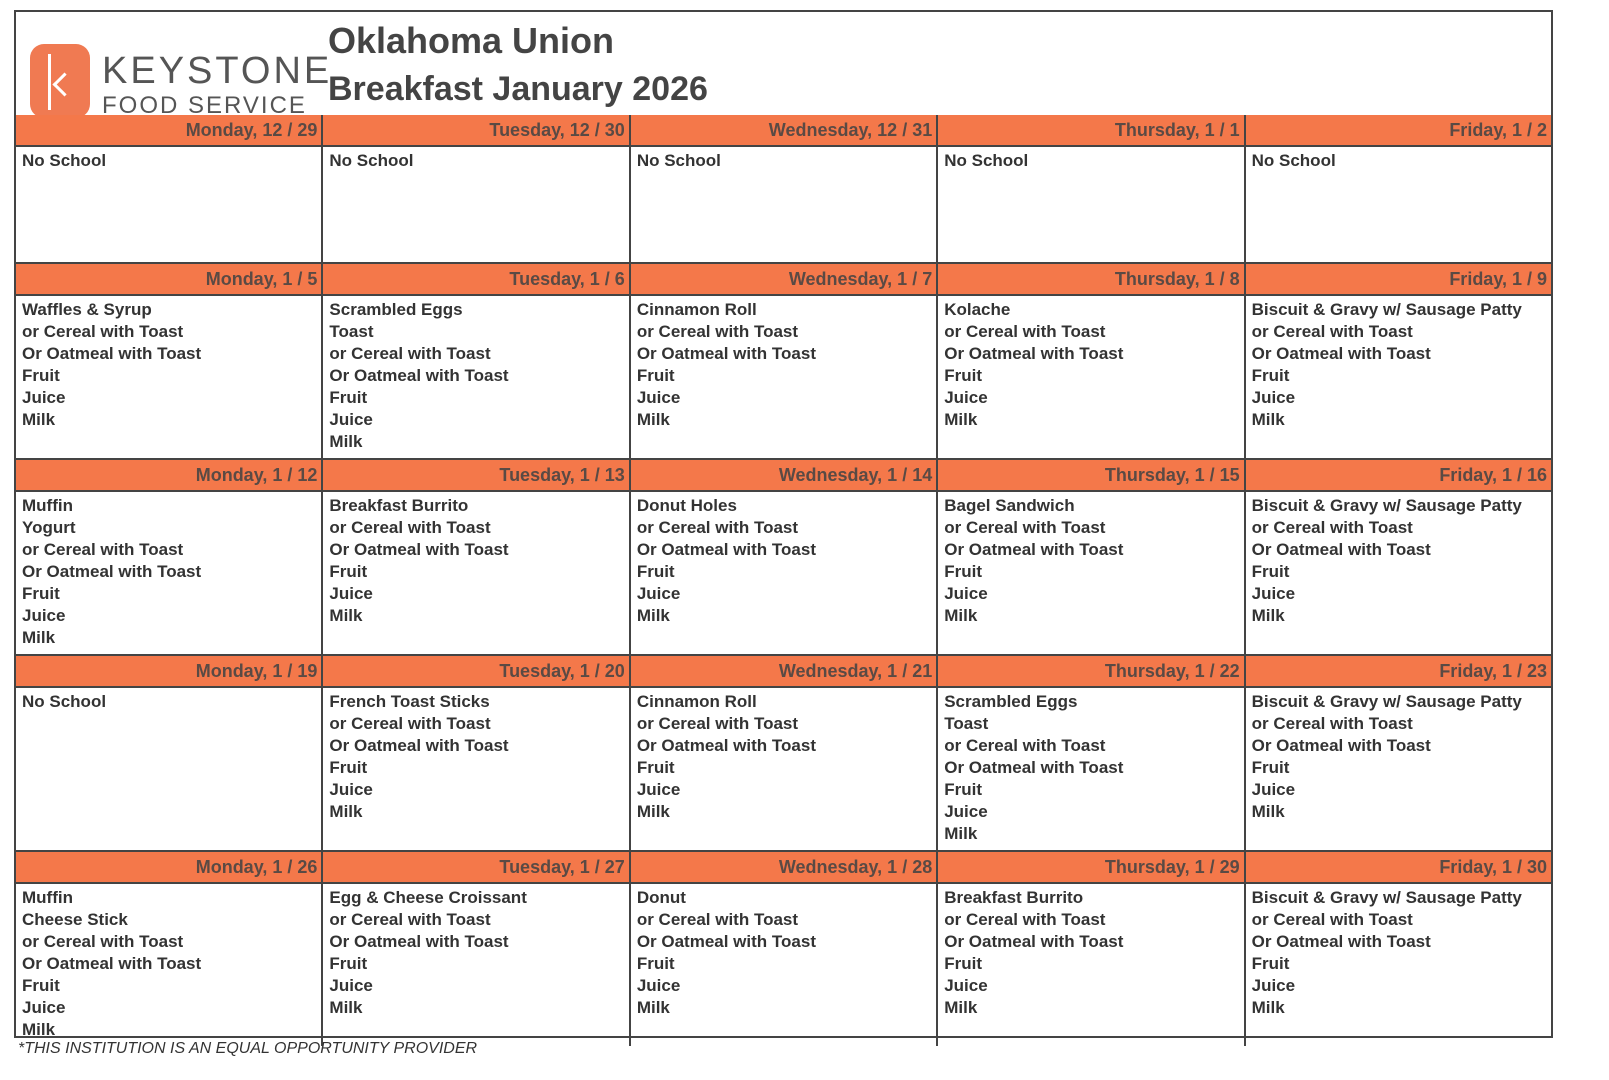  Describe the element at coordinates (686, 505) in the screenshot. I see `menu-item: Donut Holes` at that location.